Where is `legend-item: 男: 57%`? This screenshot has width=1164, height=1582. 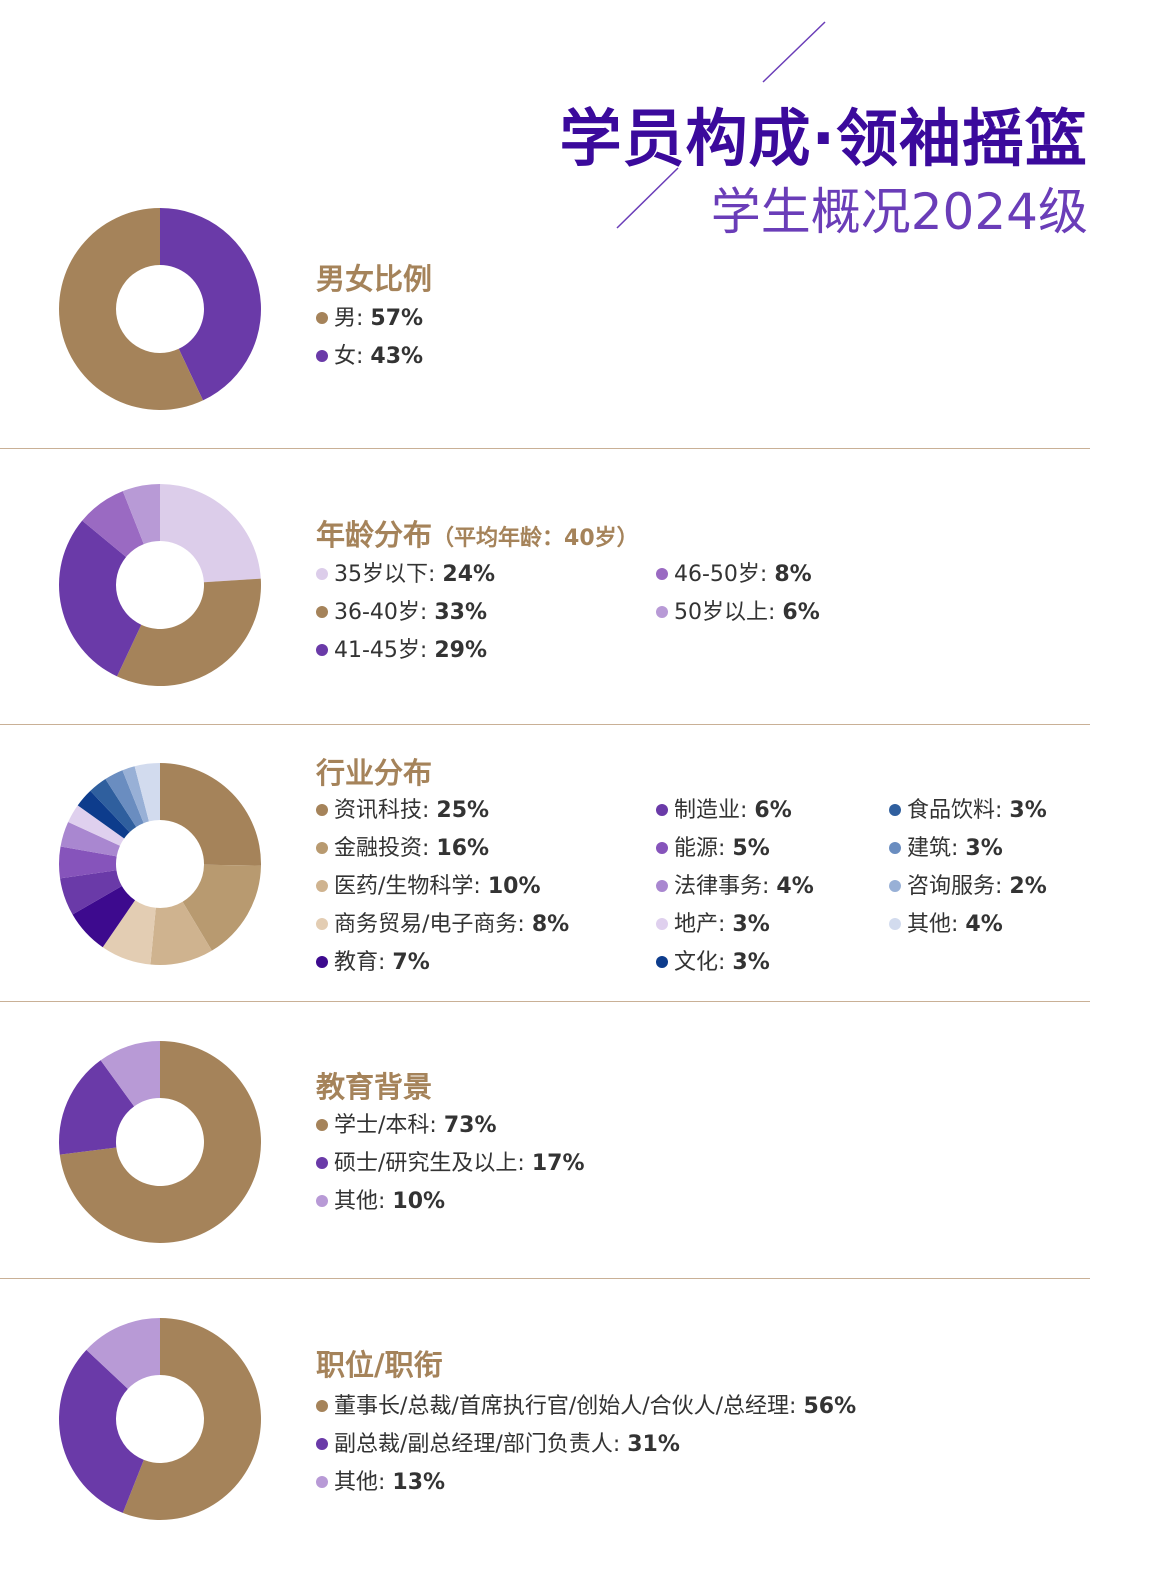
legend-item: 男: 57% is located at coordinates (369, 319).